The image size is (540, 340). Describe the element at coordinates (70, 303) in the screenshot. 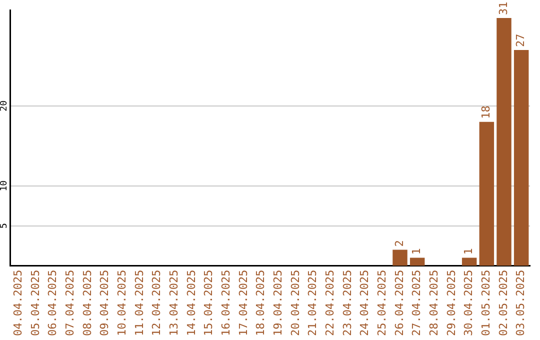

I see `x-tick-label: 07.04.2025` at that location.